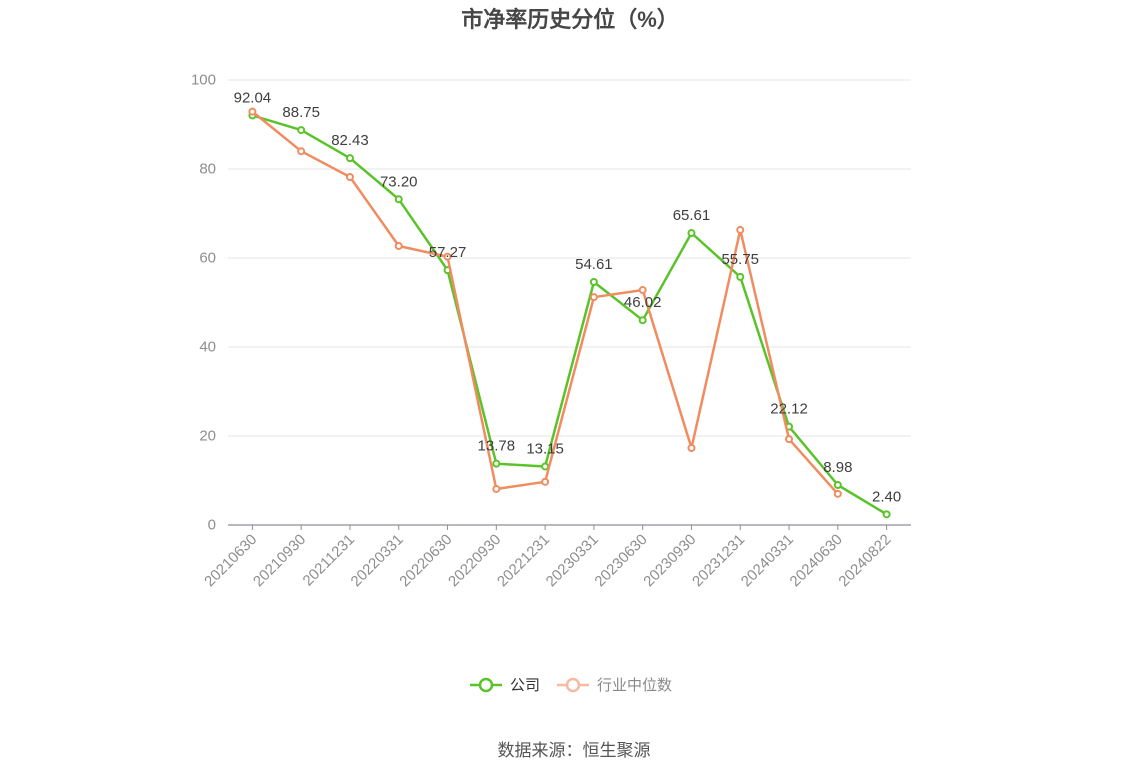 This screenshot has height=776, width=1148. Describe the element at coordinates (350, 140) in the screenshot. I see `data-label-company-20211231: 82.43` at that location.